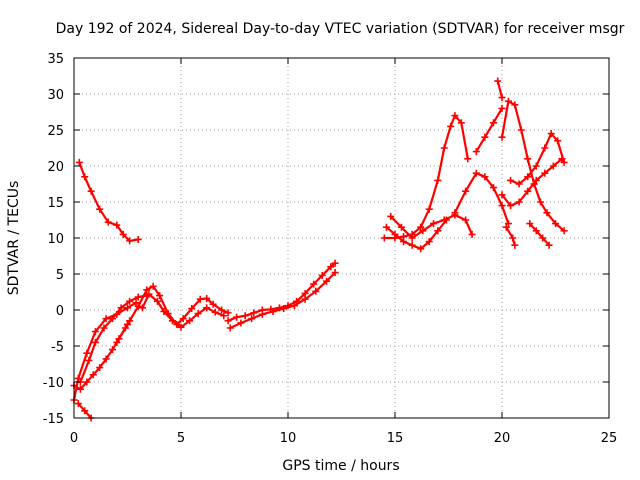  Describe the element at coordinates (181, 438) in the screenshot. I see `x-tick-label: 5` at that location.